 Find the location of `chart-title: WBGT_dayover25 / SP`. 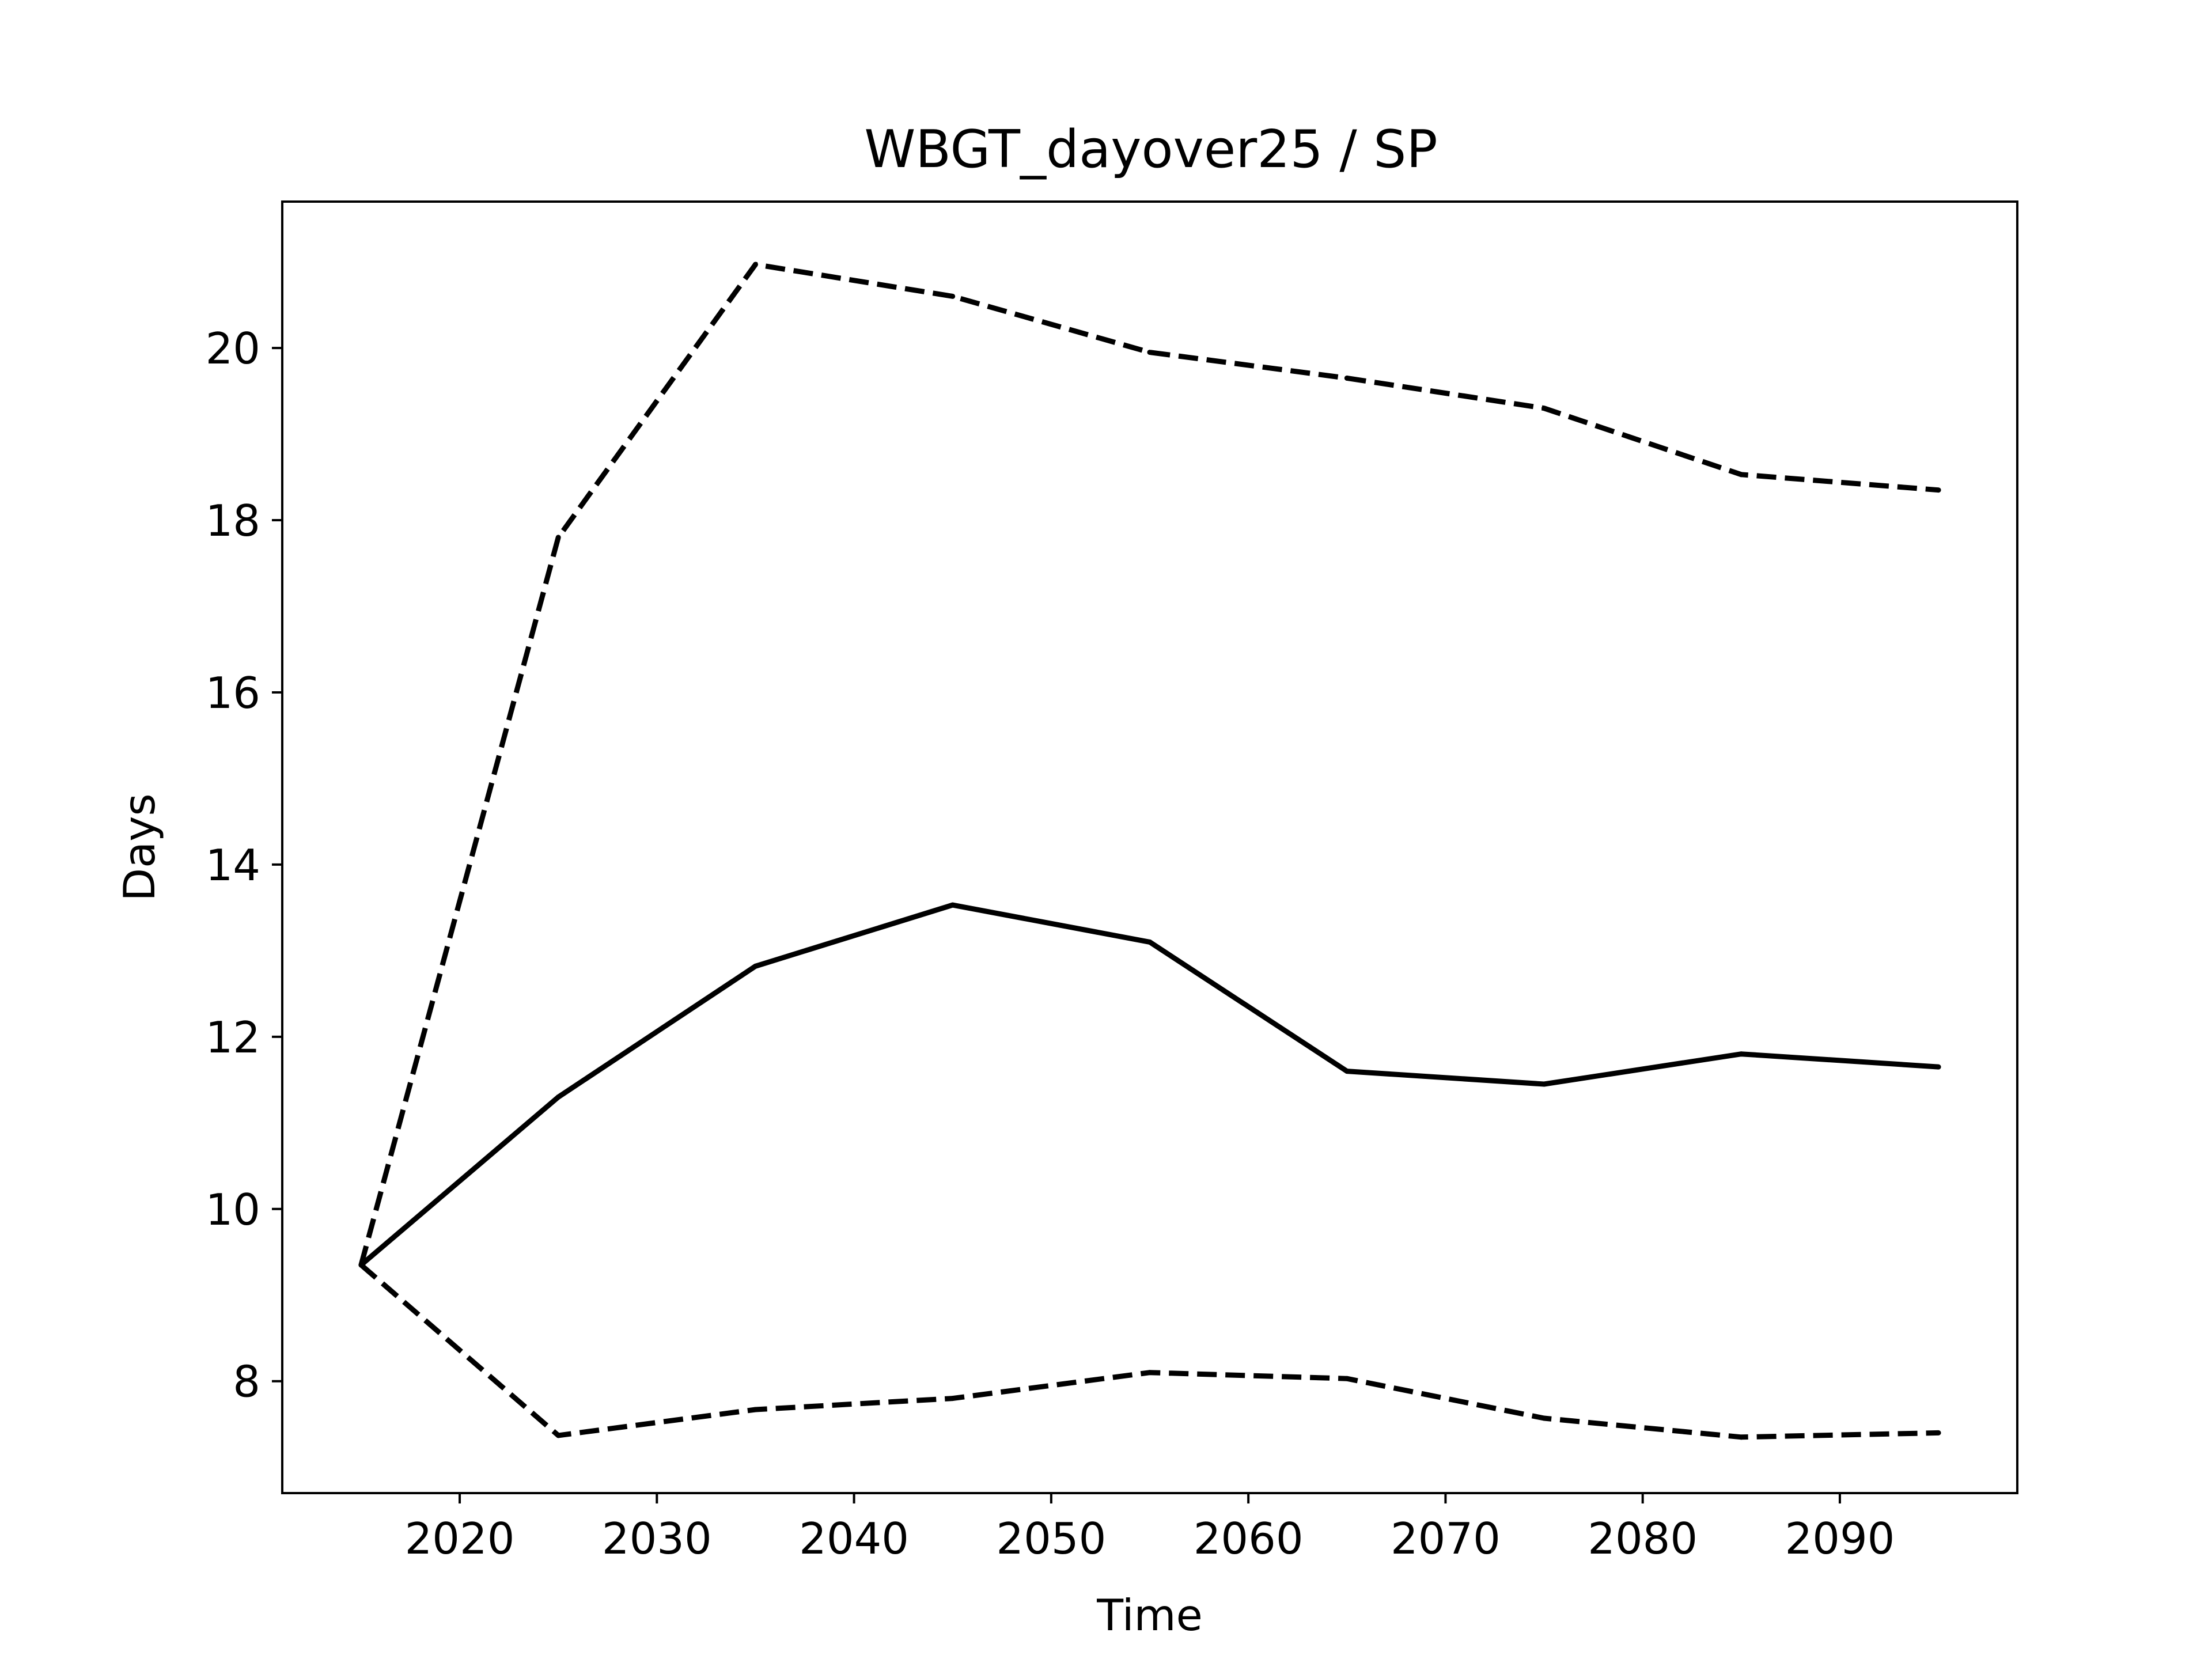

chart-title: WBGT_dayover25 / SP is located at coordinates (1150, 149).